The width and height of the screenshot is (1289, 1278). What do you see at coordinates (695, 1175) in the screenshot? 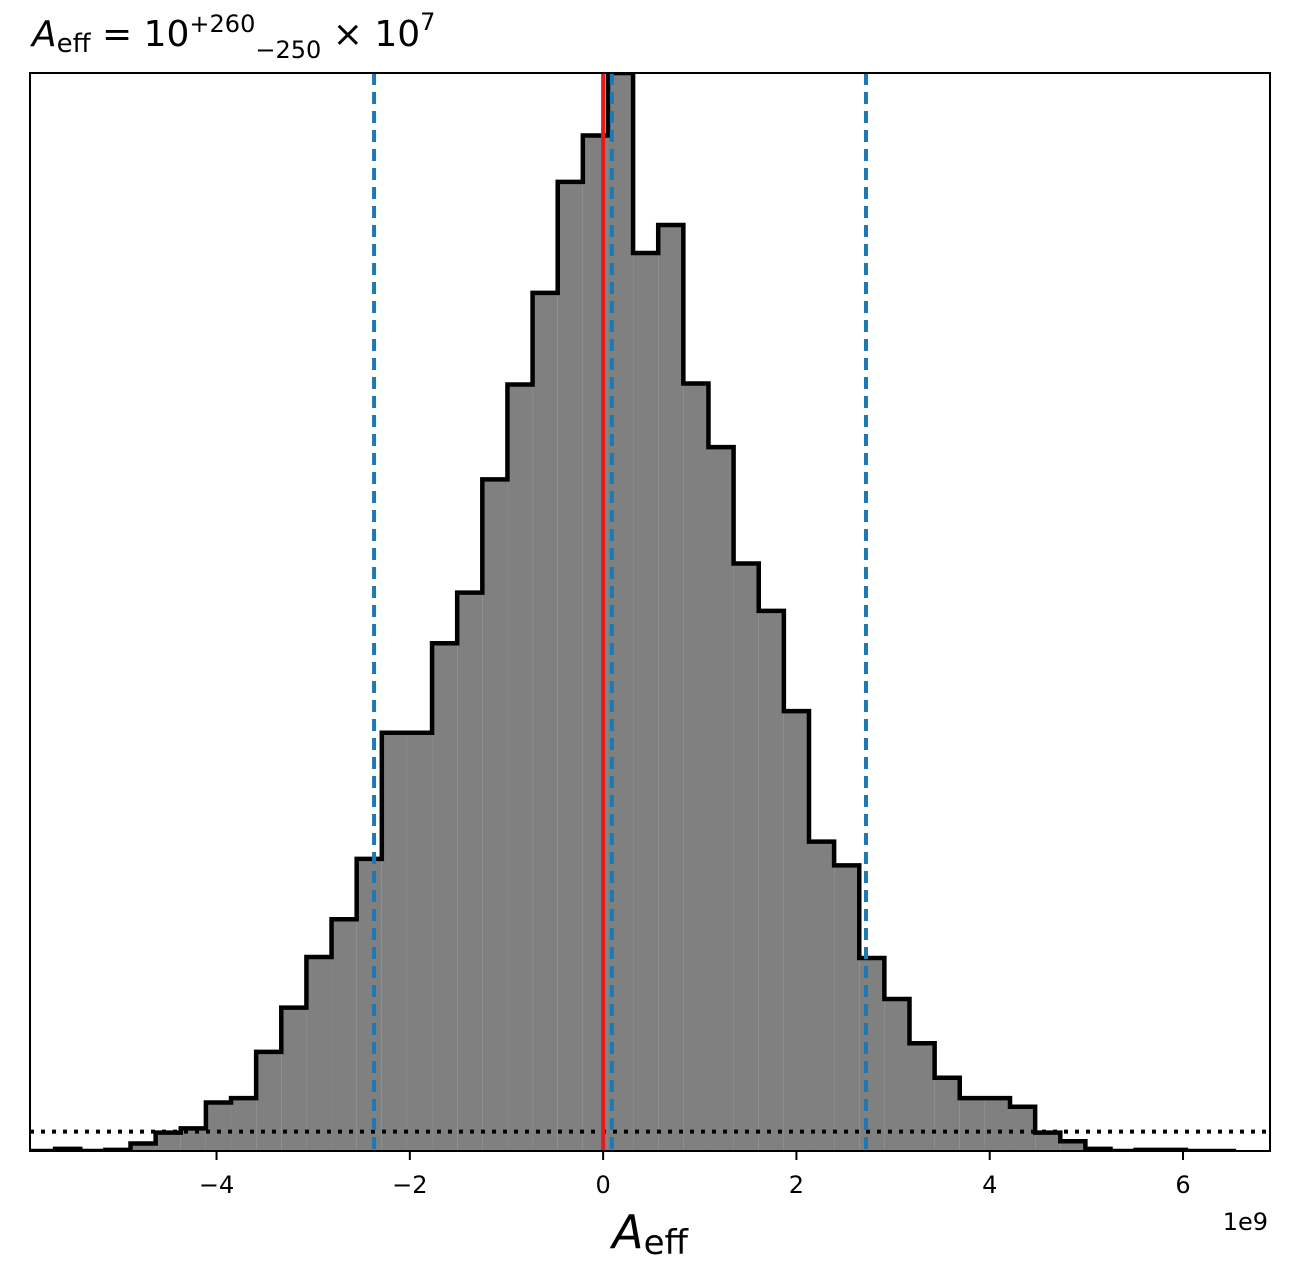
I see `x-axis: −4 −2 0 2 4 6` at bounding box center [695, 1175].